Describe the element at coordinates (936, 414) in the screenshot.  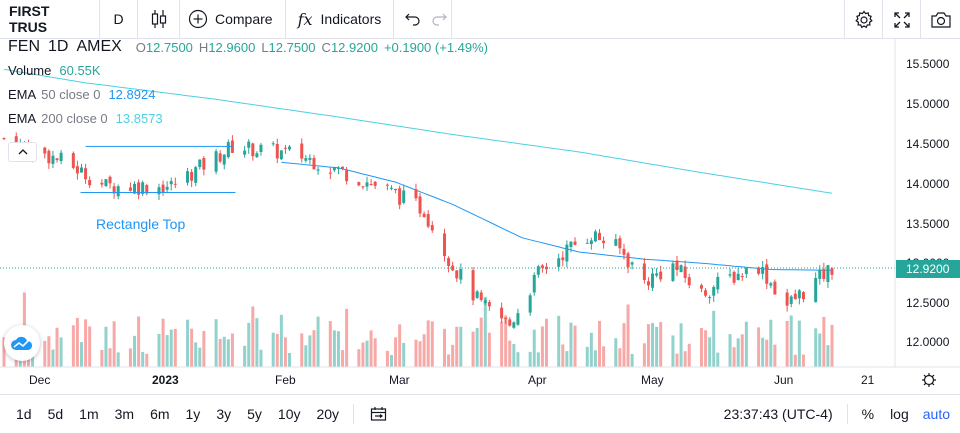
I see `auto-scale-toggle: auto` at that location.